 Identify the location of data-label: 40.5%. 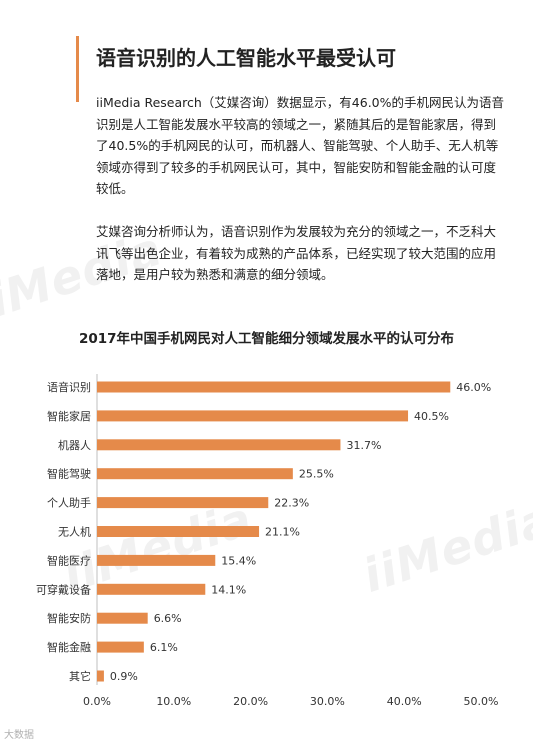
(431, 416).